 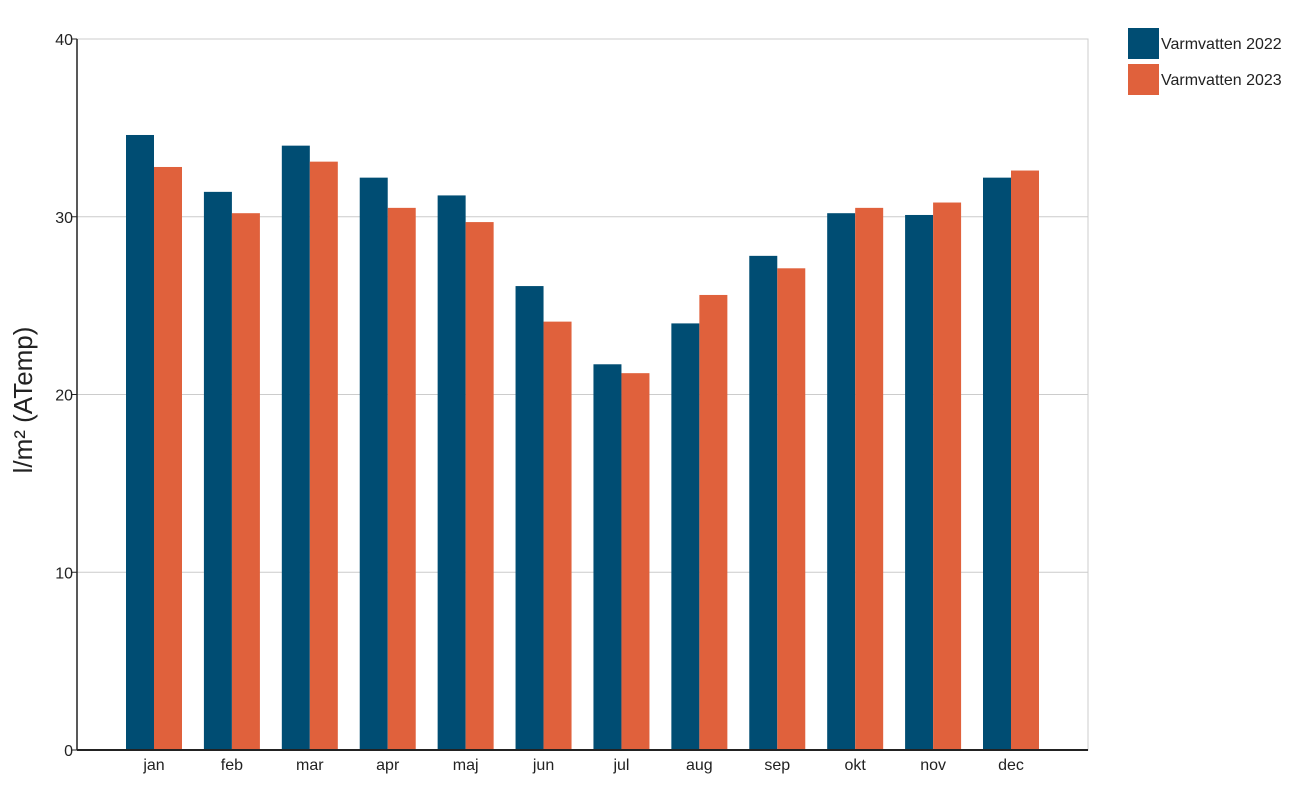 I want to click on bar-2022-nov, so click(x=919, y=482).